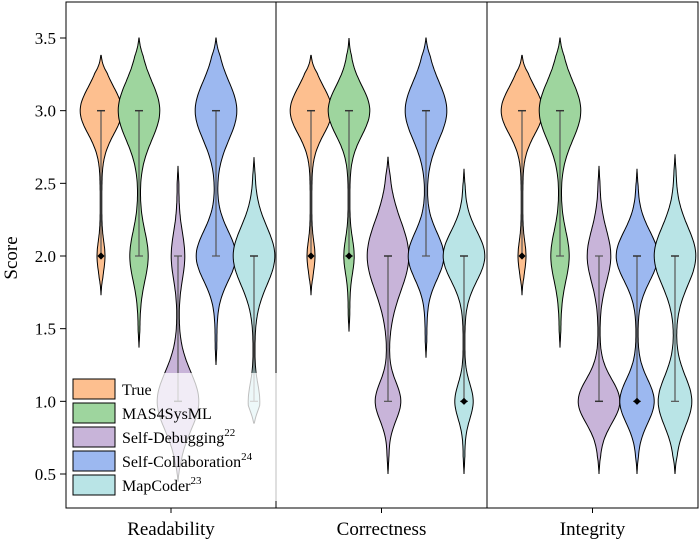  Describe the element at coordinates (94, 413) in the screenshot. I see `legend-swatch-mas4sysml` at that location.